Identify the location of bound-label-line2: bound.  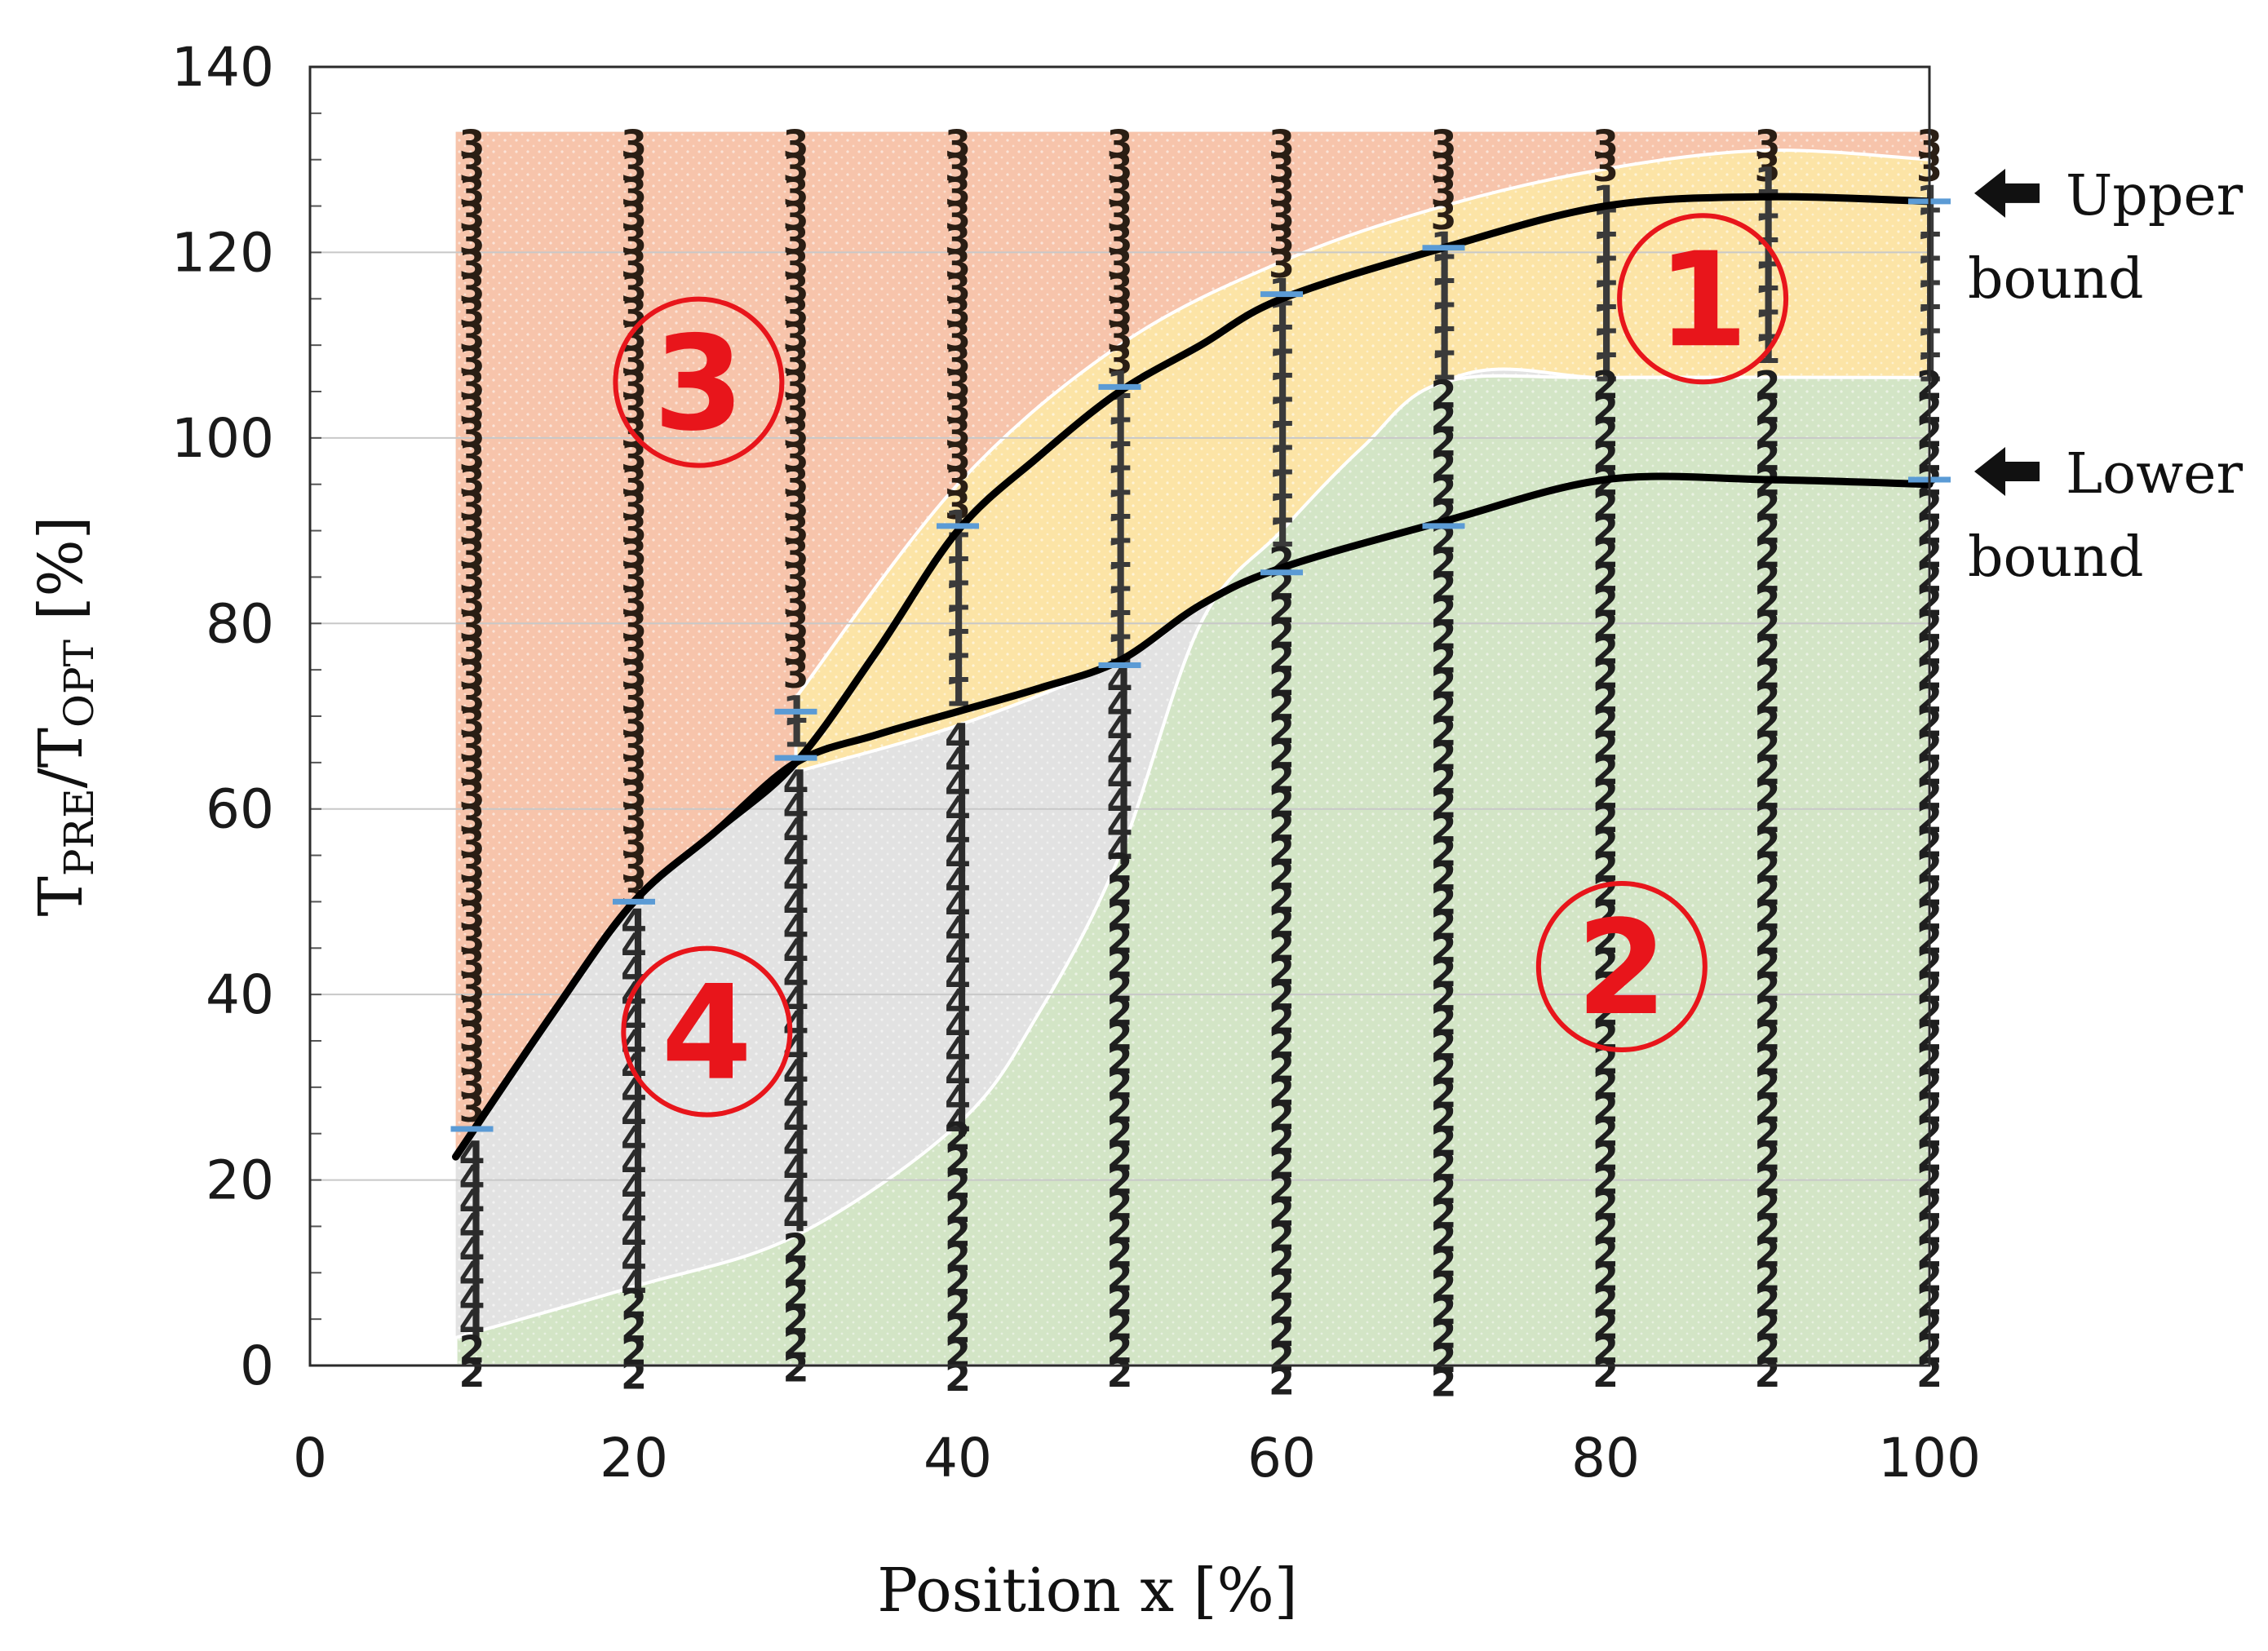
(2056, 279).